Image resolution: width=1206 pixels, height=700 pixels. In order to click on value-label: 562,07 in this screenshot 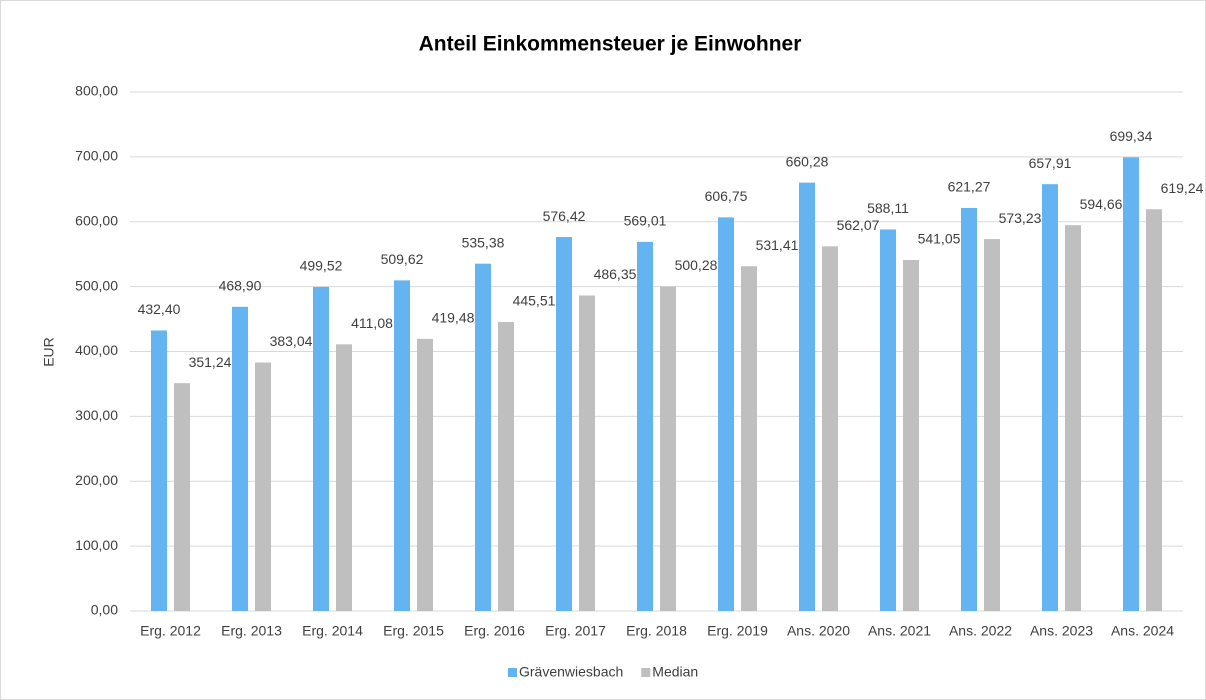, I will do `click(858, 225)`.